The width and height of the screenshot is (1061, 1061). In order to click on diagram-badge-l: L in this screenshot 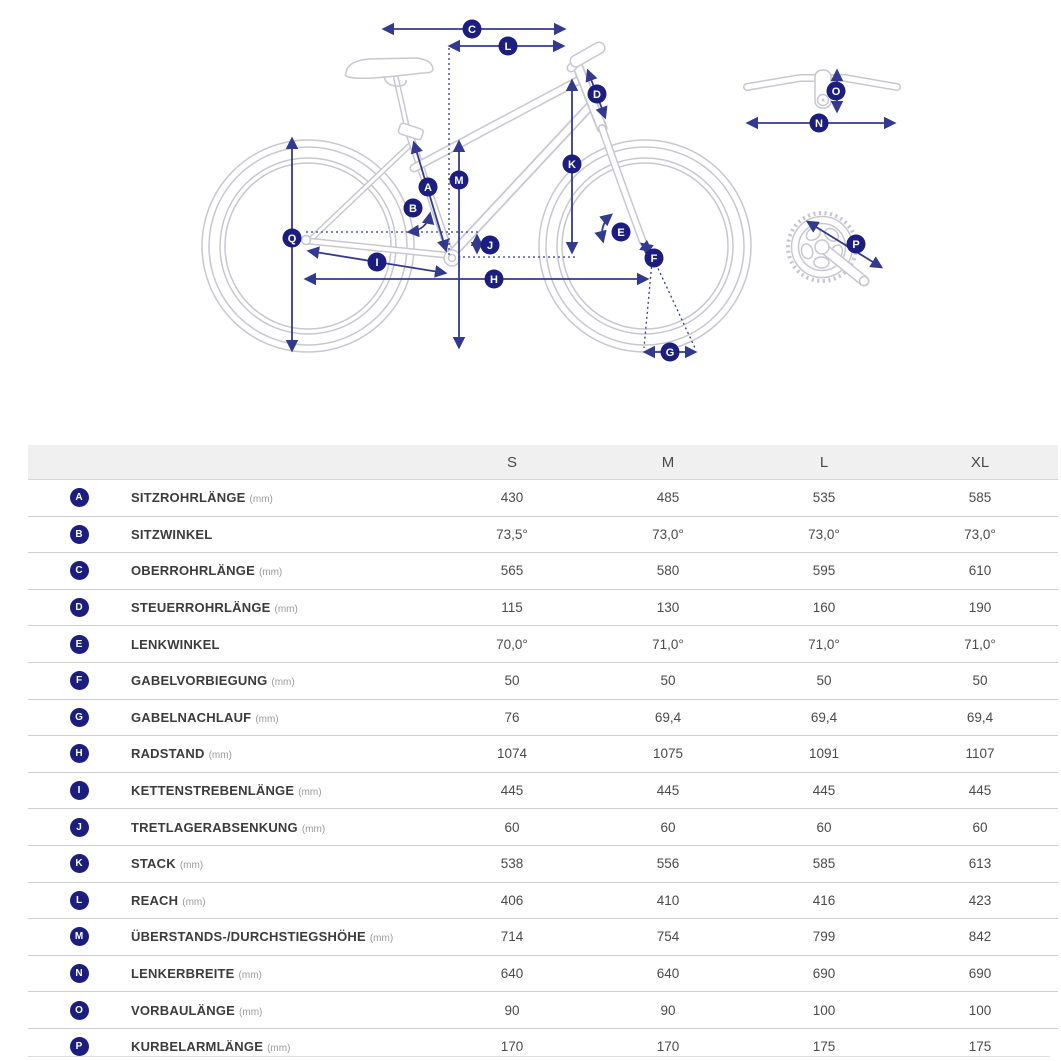, I will do `click(508, 46)`.